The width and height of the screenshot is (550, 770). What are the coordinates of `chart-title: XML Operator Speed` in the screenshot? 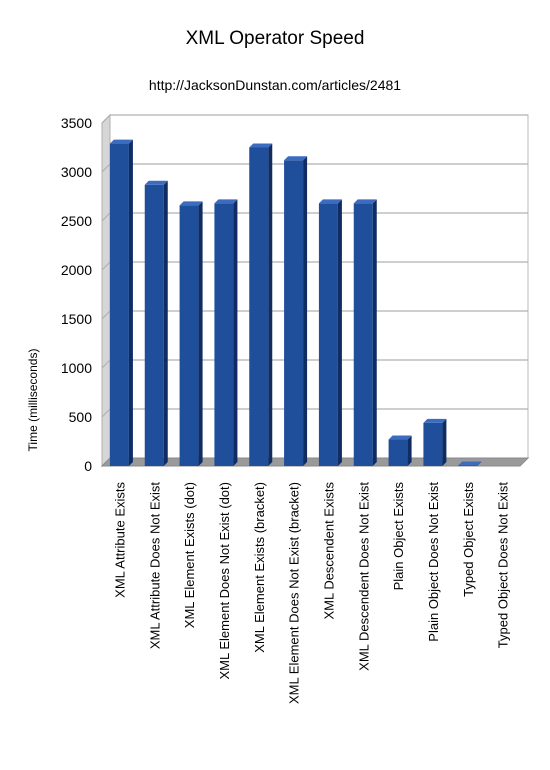 It's located at (275, 38).